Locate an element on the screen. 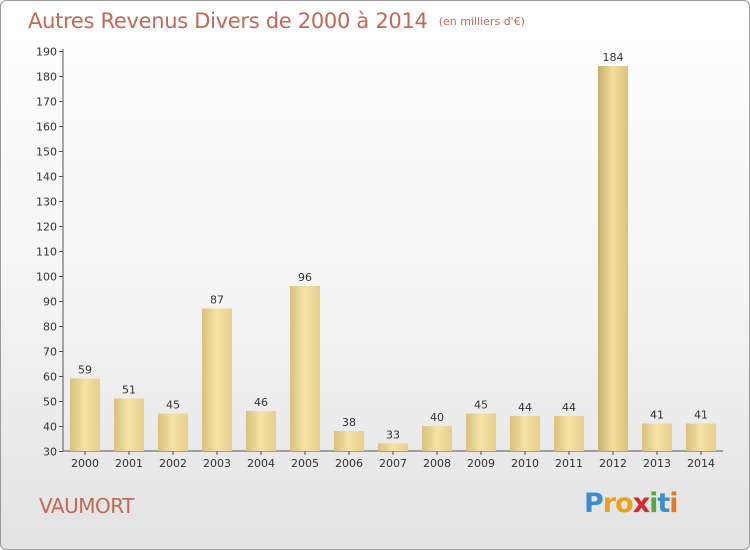  y-tick-label: 140 is located at coordinates (46, 177).